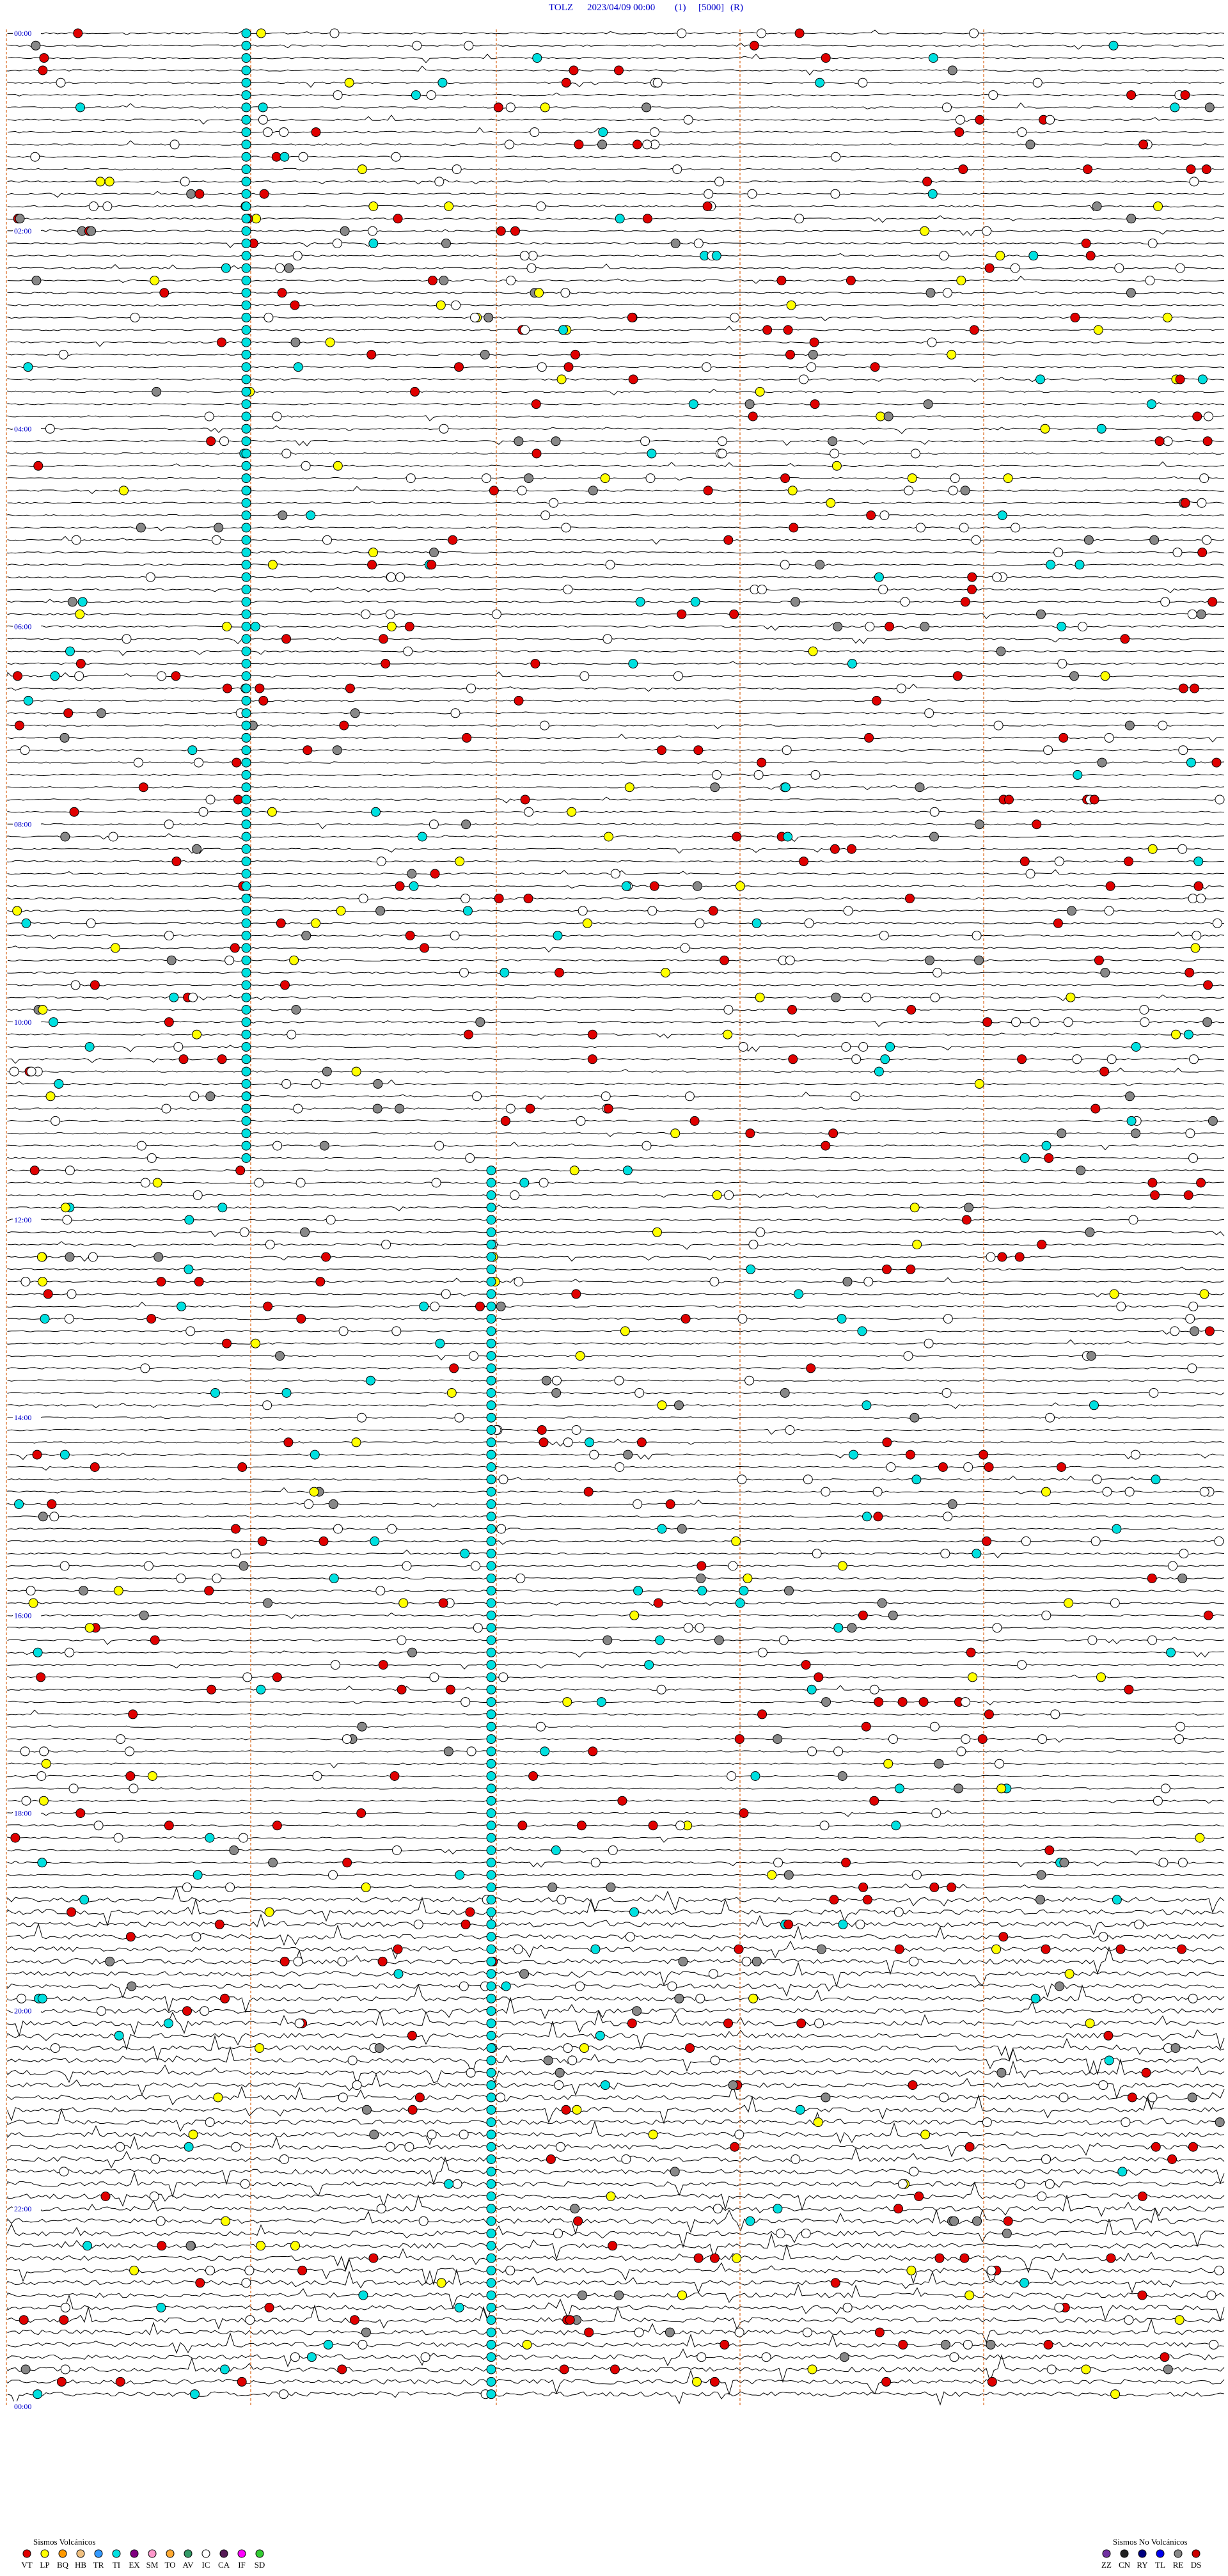 Image resolution: width=1228 pixels, height=2576 pixels. Describe the element at coordinates (224, 2565) in the screenshot. I see `legend-code: CA` at that location.